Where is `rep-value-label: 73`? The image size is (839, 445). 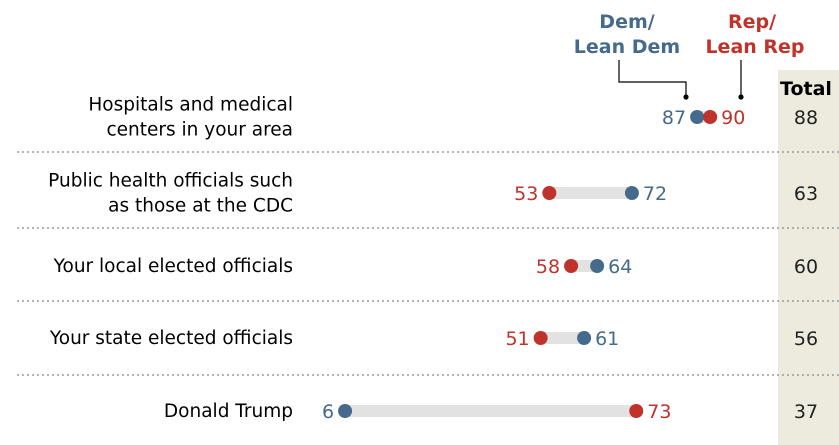
rep-value-label: 73 is located at coordinates (659, 412).